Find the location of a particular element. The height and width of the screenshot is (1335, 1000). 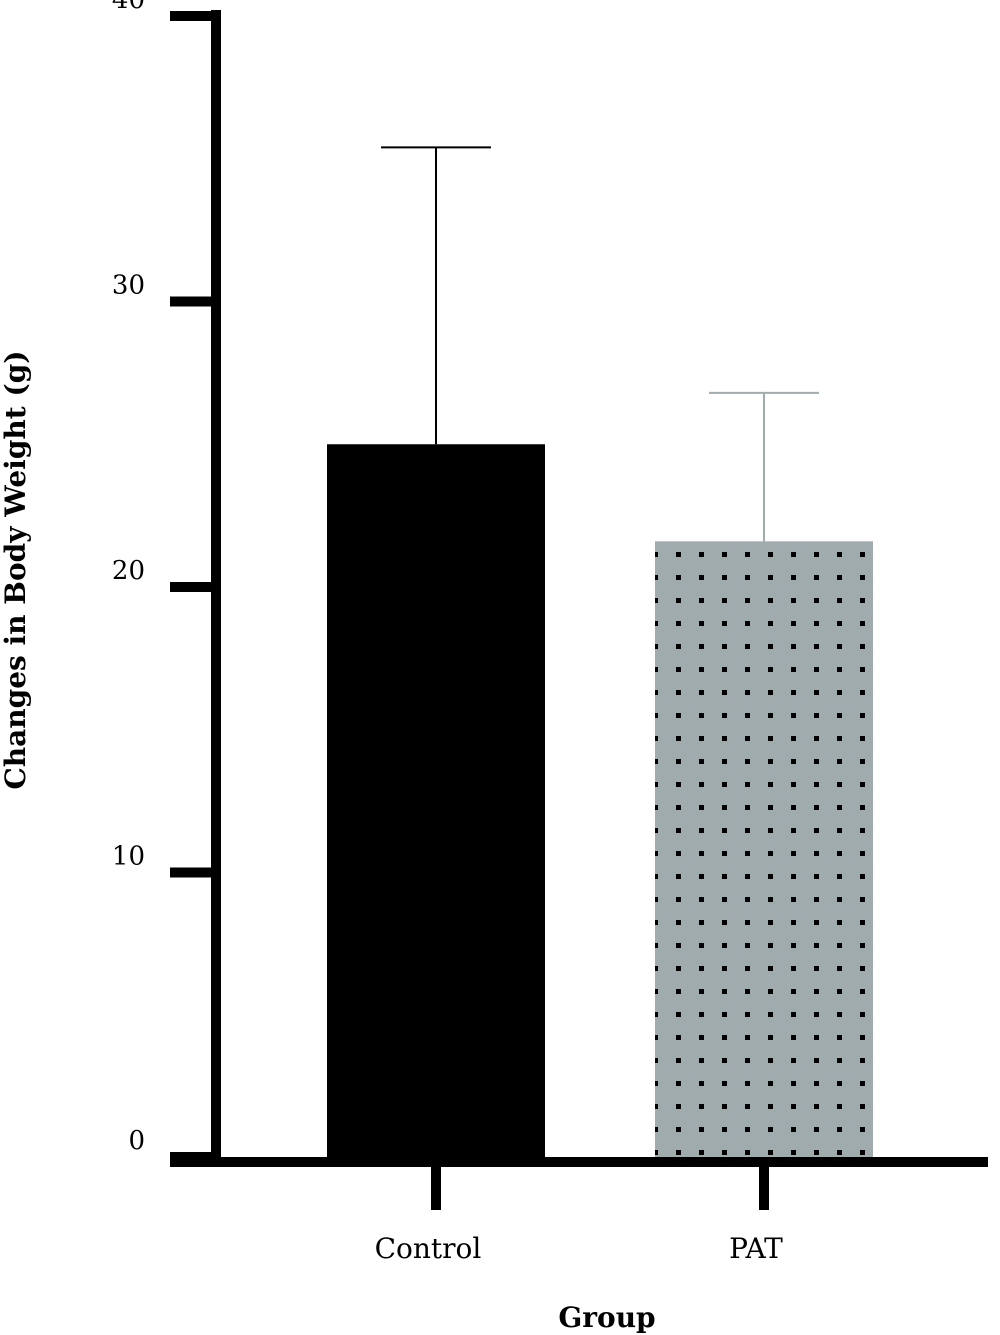

y-ticks: 0 10 20 30 40 is located at coordinates (164, 581).